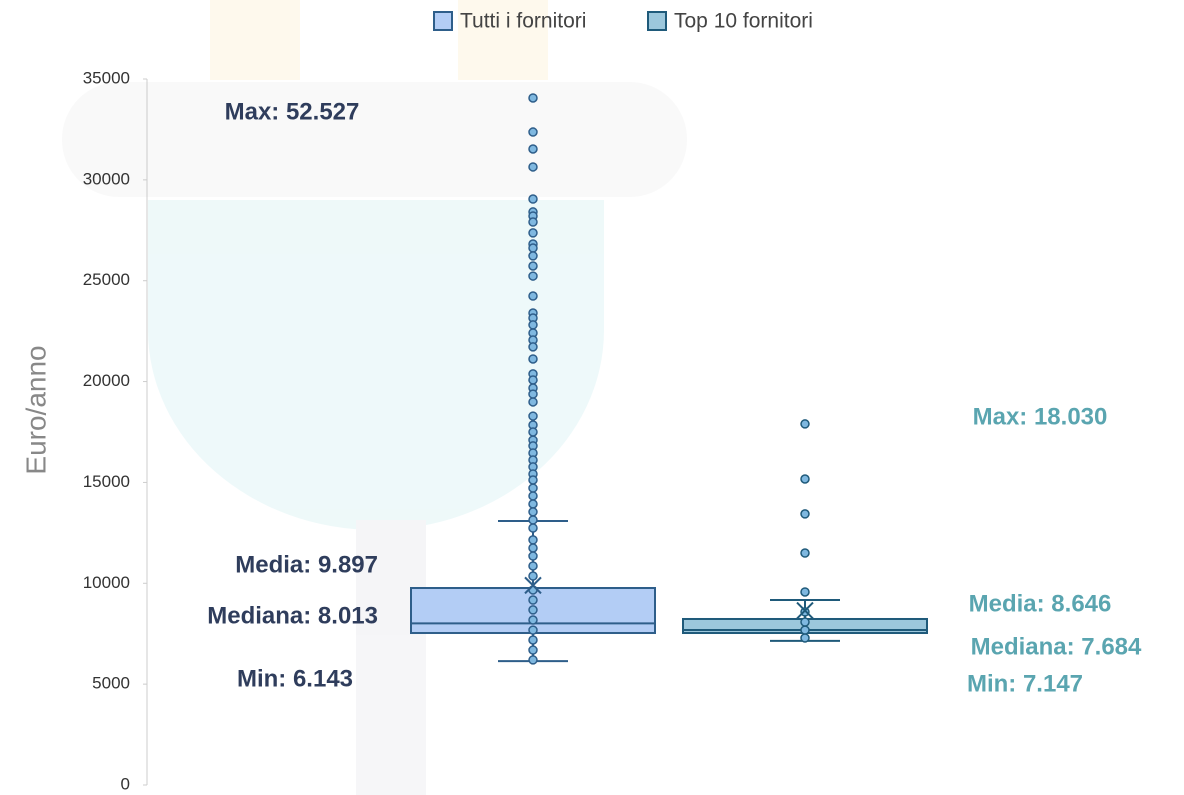 The height and width of the screenshot is (795, 1184). What do you see at coordinates (106, 178) in the screenshot?
I see `y-tick-label: 30000` at bounding box center [106, 178].